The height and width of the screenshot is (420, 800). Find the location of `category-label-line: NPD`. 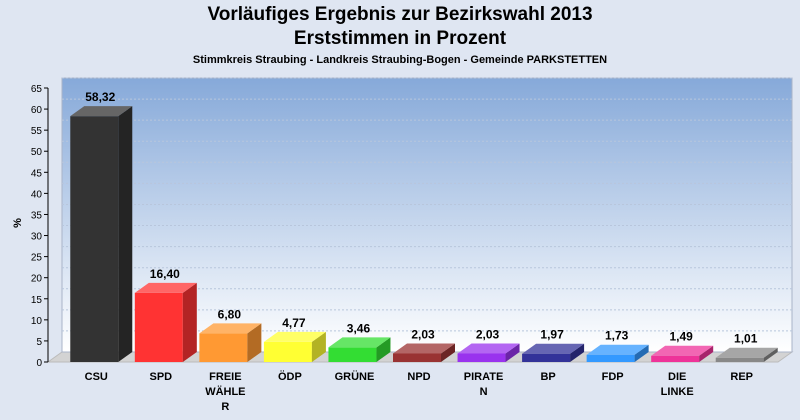

category-label-line: NPD is located at coordinates (418, 377).